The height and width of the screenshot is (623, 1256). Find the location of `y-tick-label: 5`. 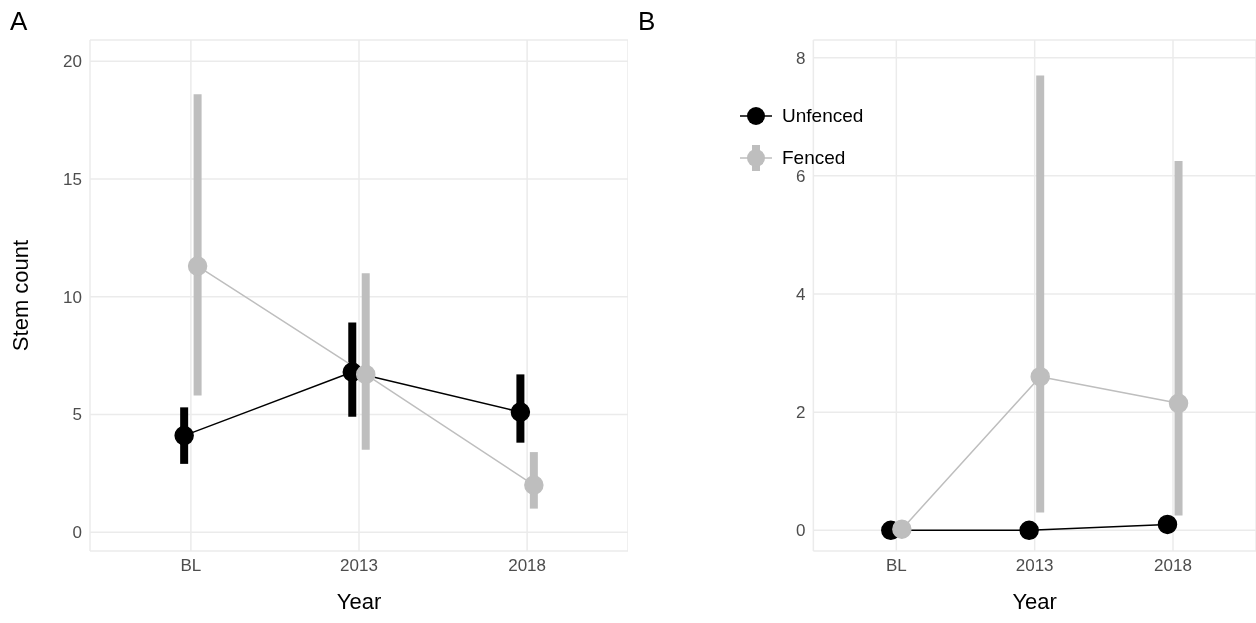

y-tick-label: 5 is located at coordinates (77, 415).